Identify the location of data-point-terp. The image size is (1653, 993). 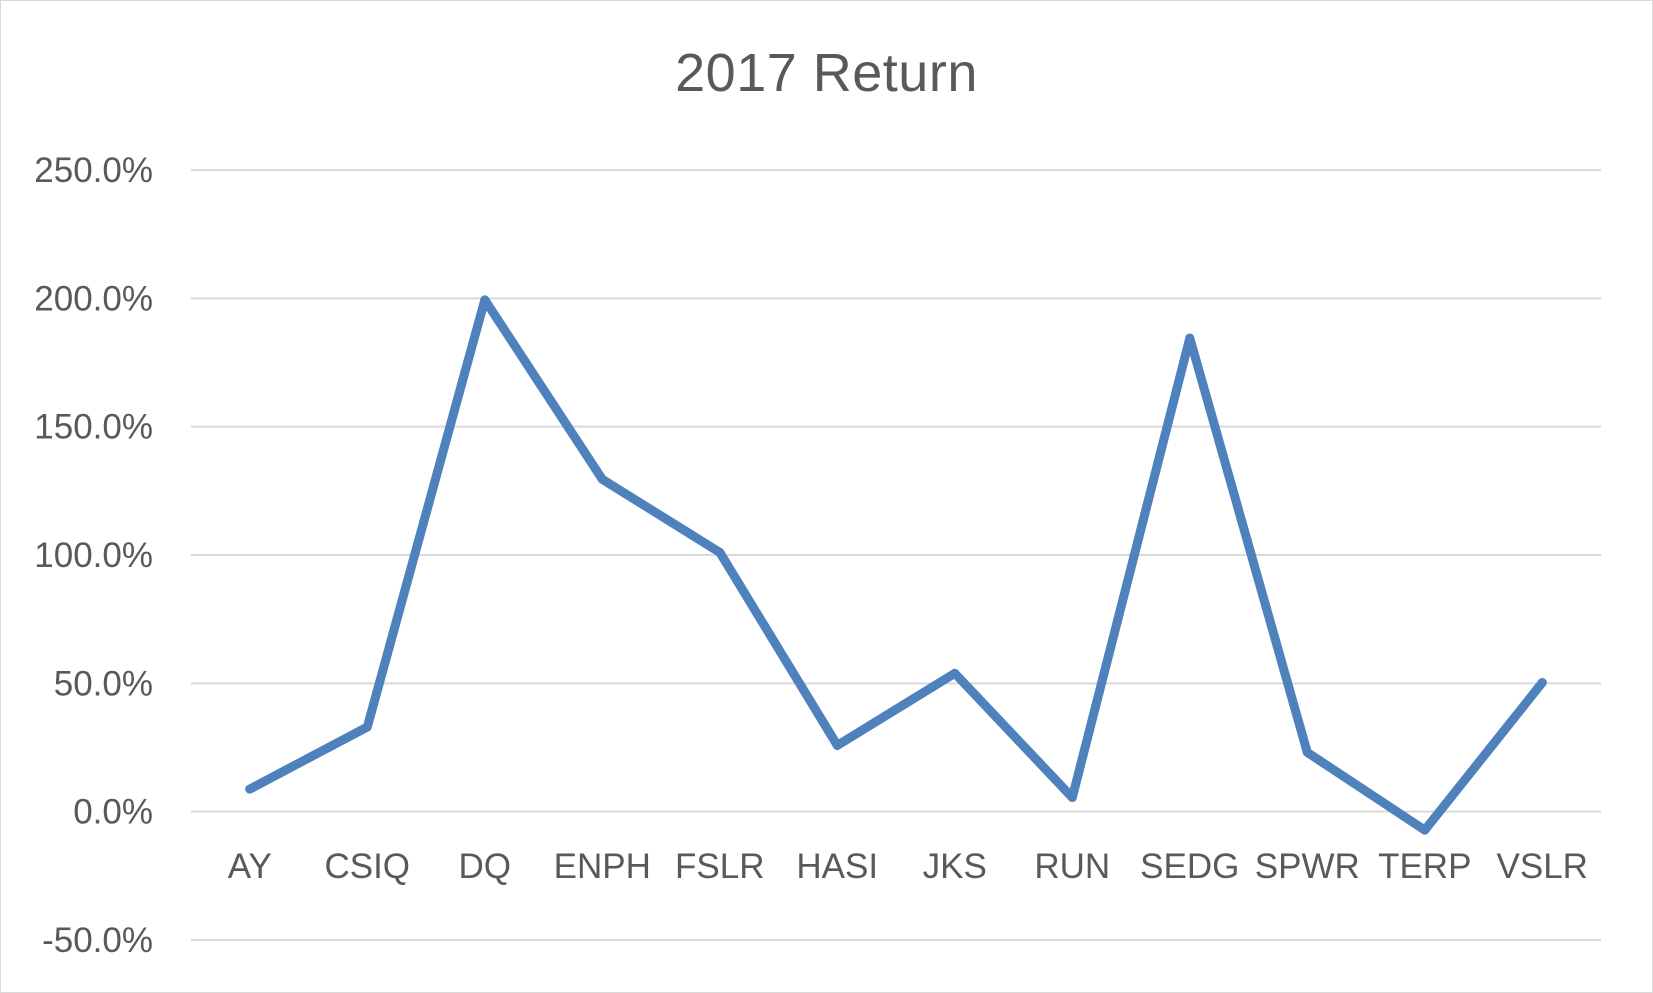
(1425, 830).